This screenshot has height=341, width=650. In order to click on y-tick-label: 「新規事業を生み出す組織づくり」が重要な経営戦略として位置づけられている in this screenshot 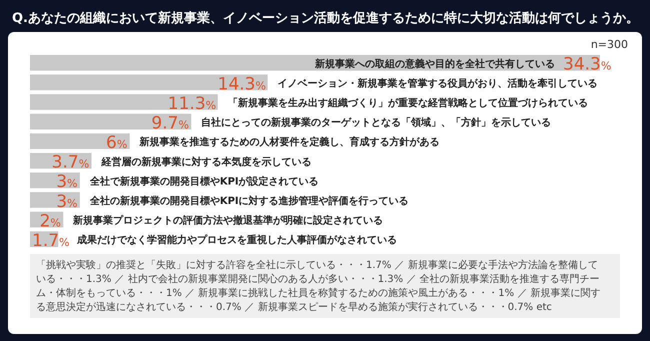, I will do `click(408, 103)`.